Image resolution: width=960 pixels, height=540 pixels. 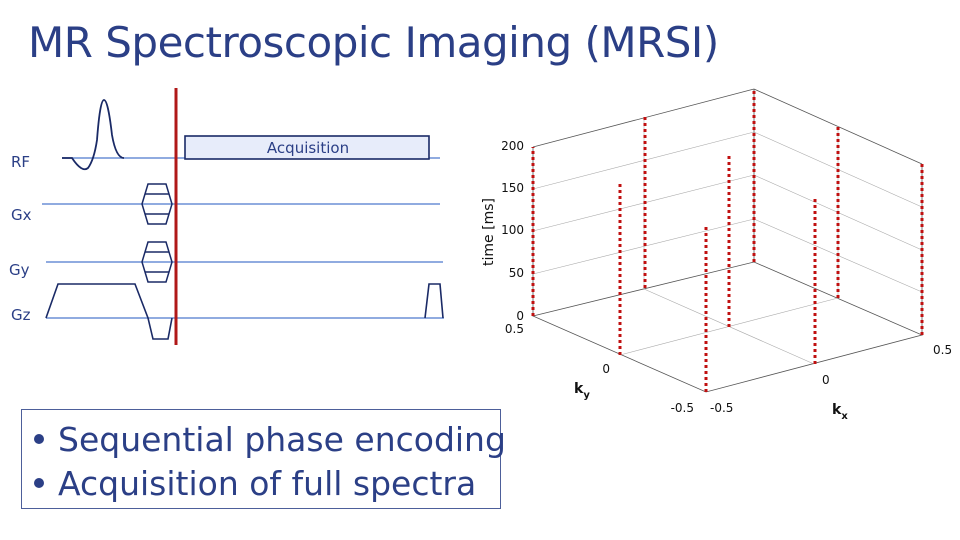 What do you see at coordinates (157, 262) in the screenshot?
I see `gy-phase-encode` at bounding box center [157, 262].